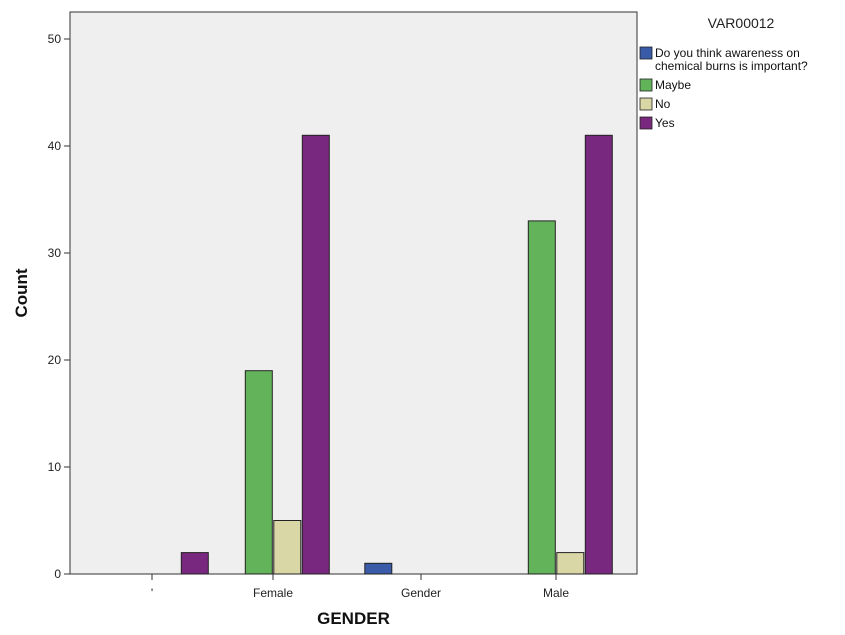  I want to click on y-tick-label: 30, so click(55, 253).